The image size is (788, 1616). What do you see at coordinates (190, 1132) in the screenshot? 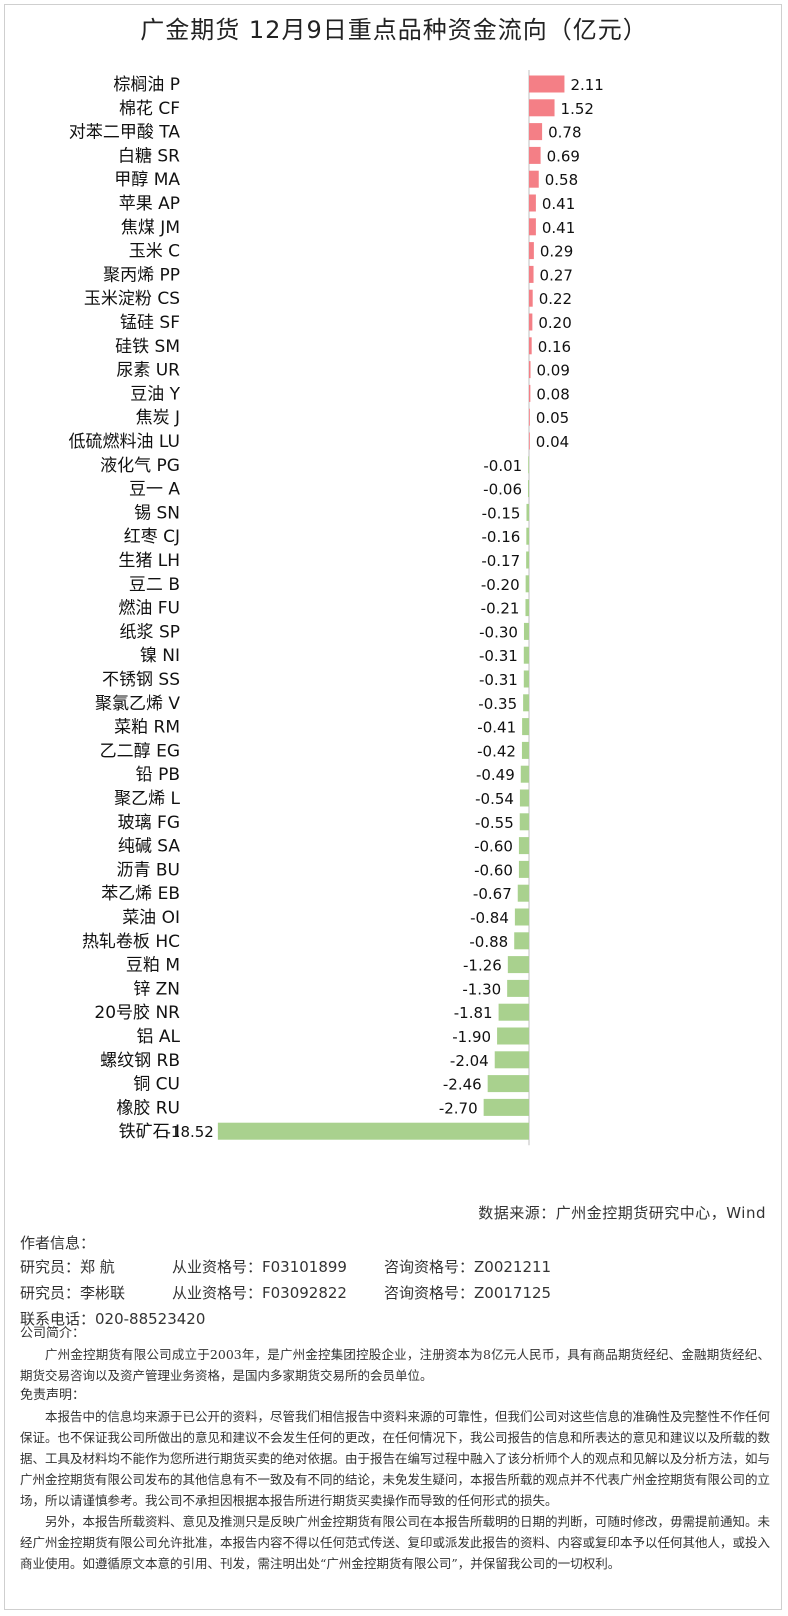
I see `value-label: -18.52` at bounding box center [190, 1132].